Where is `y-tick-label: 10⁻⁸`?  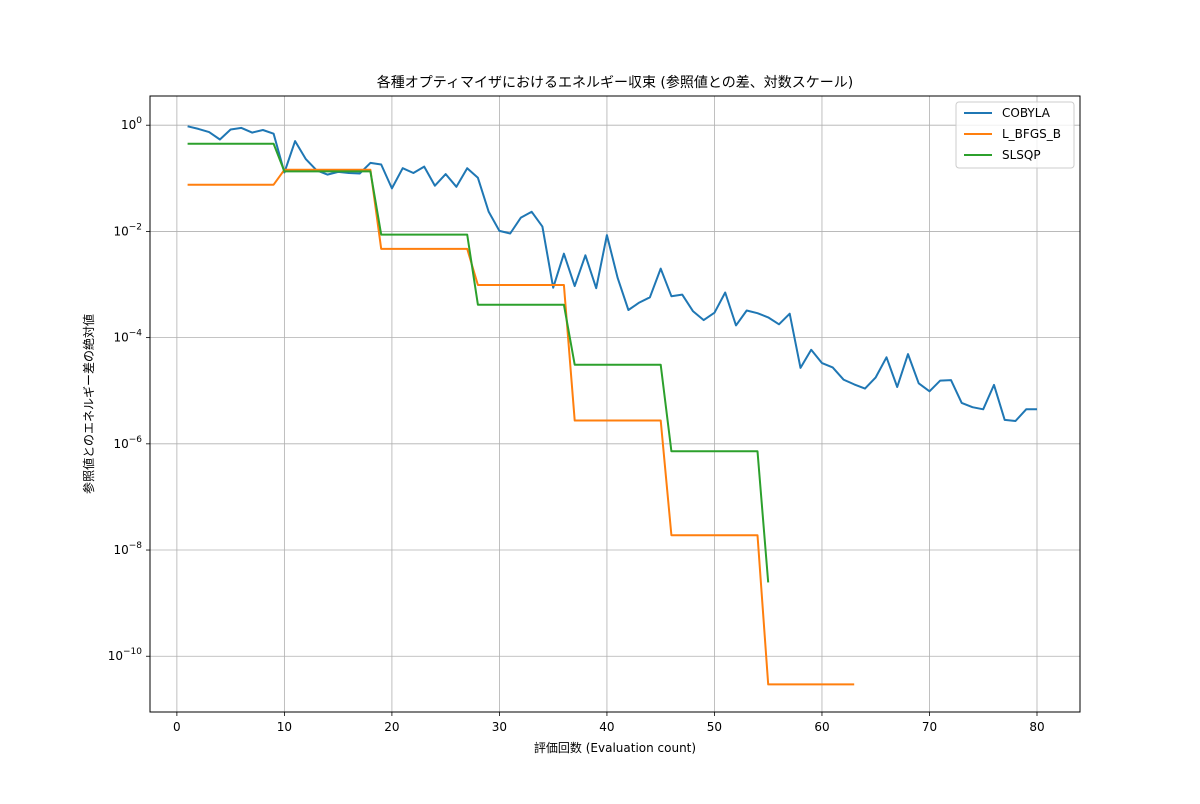 y-tick-label: 10⁻⁸ is located at coordinates (127, 549).